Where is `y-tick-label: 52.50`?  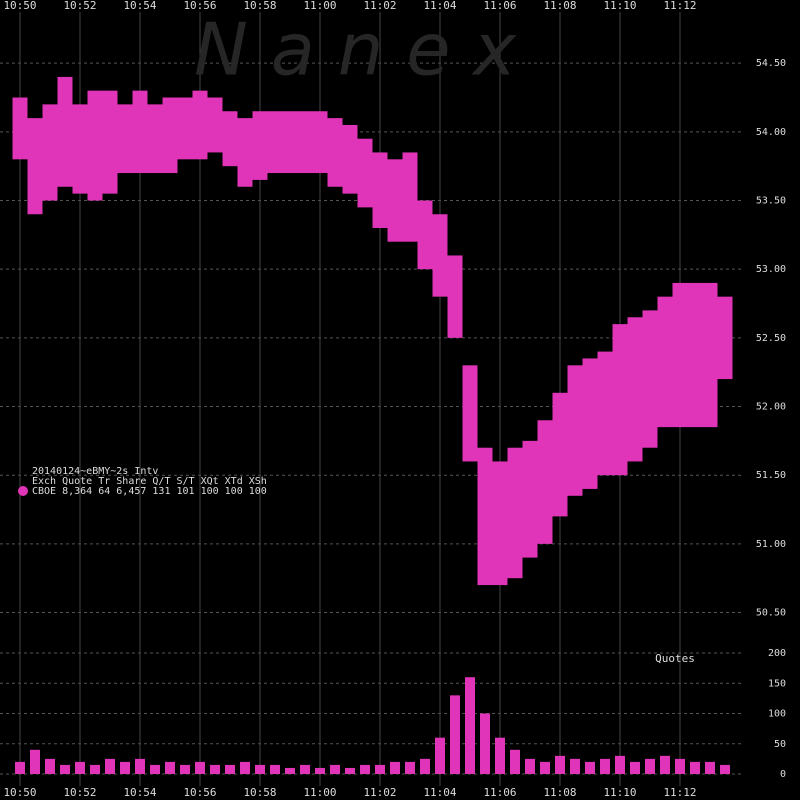 y-tick-label: 52.50 is located at coordinates (771, 338).